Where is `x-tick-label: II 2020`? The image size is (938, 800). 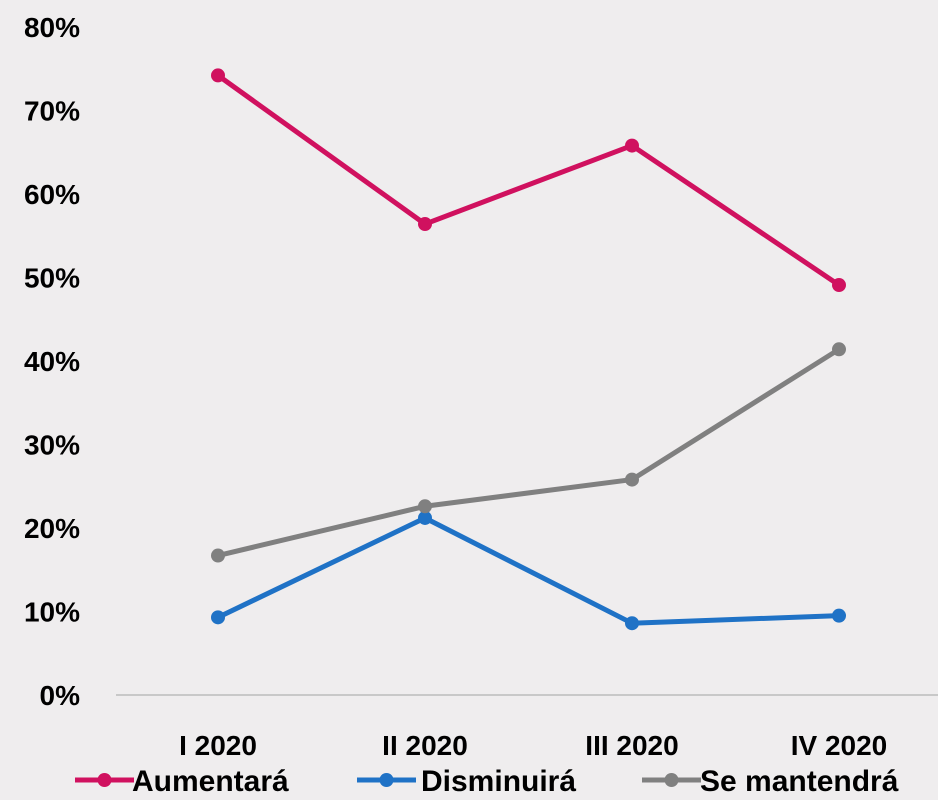
x-tick-label: II 2020 is located at coordinates (425, 745).